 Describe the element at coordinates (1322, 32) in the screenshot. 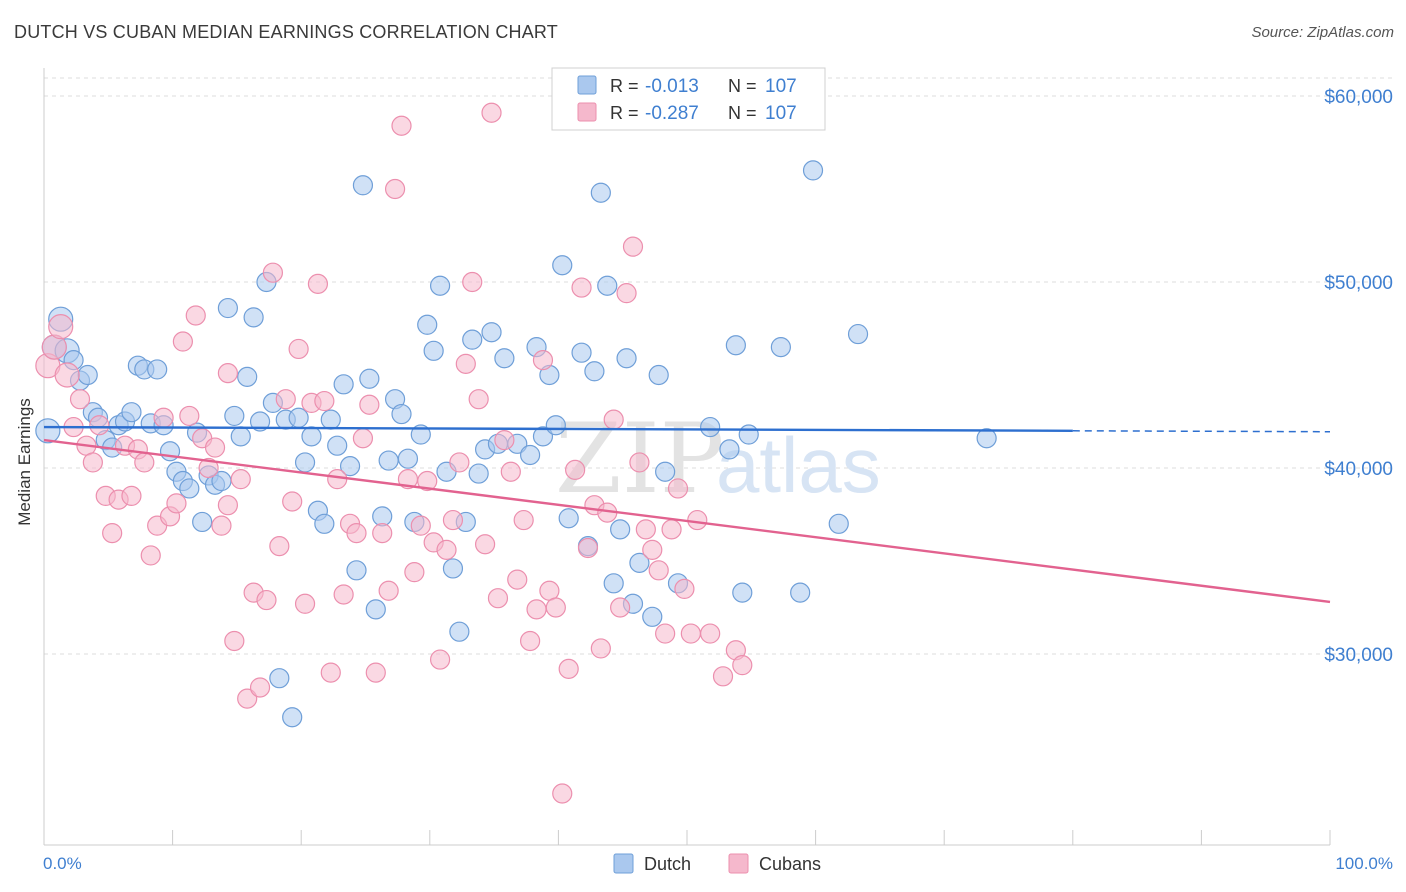

I see `source-note: Source: ZipAtlas.com` at that location.